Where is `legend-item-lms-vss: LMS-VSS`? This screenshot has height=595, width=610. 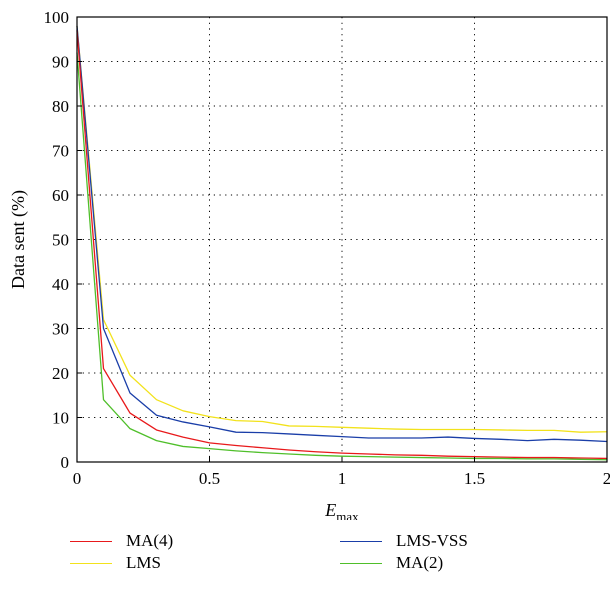
legend-item-lms-vss: LMS-VSS is located at coordinates (404, 541).